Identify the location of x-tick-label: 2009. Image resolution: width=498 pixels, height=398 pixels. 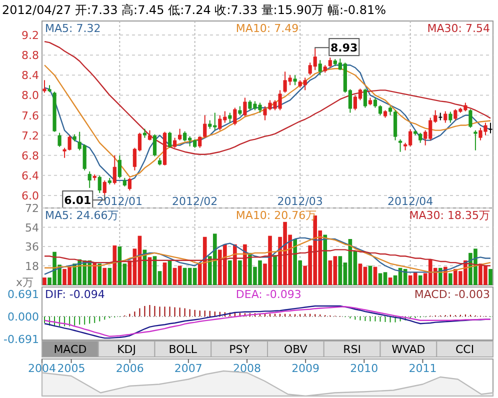
(306, 368).